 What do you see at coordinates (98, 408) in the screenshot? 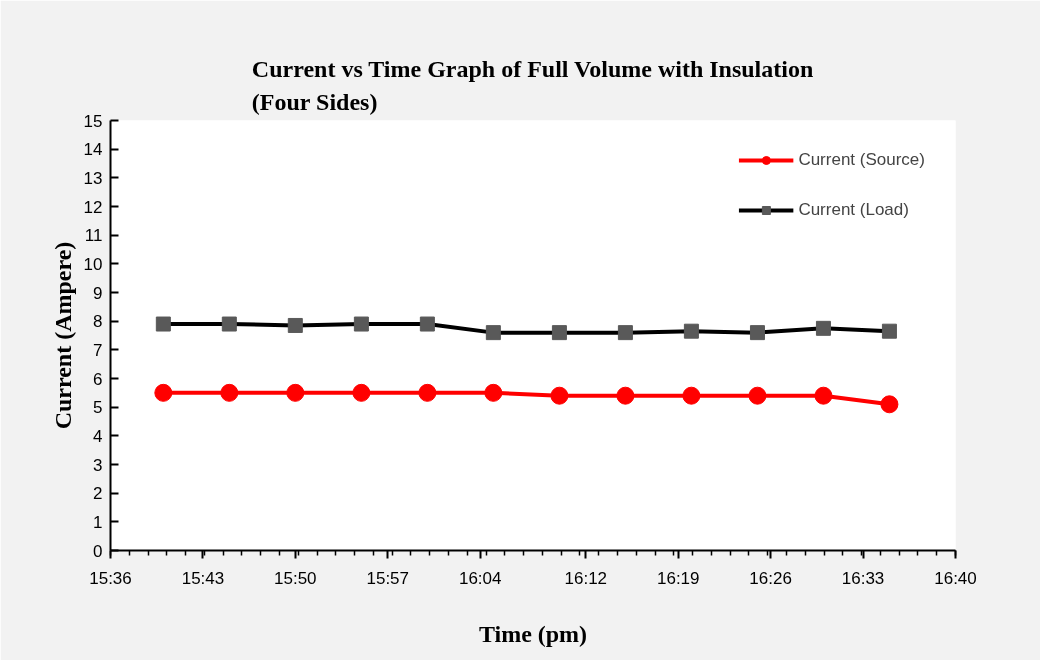
I see `y-tick-label: 5` at bounding box center [98, 408].